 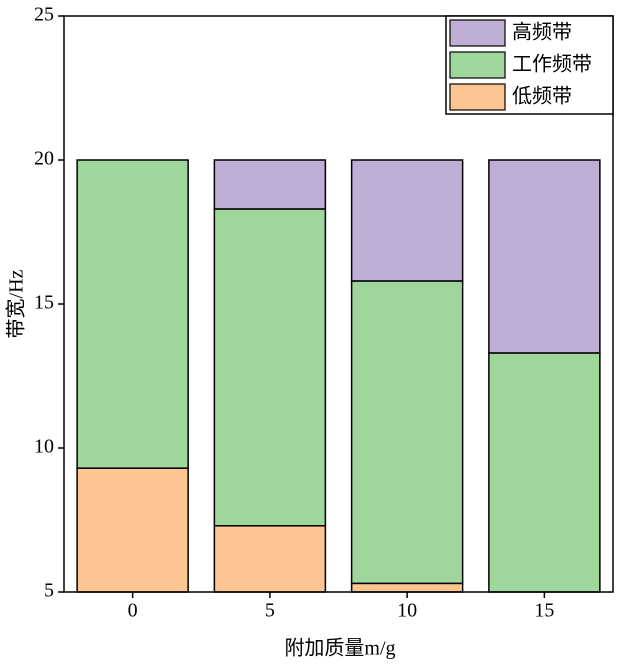 What do you see at coordinates (542, 32) in the screenshot?
I see `legend-label: 高频带` at bounding box center [542, 32].